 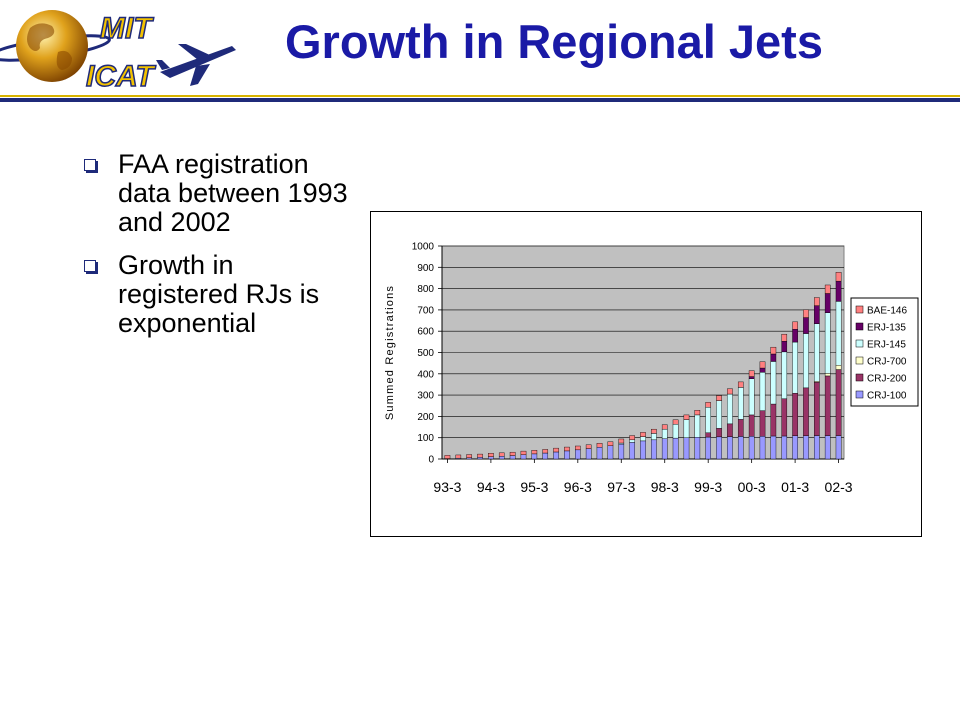 I want to click on y-tick-label: 200, so click(x=425, y=417).